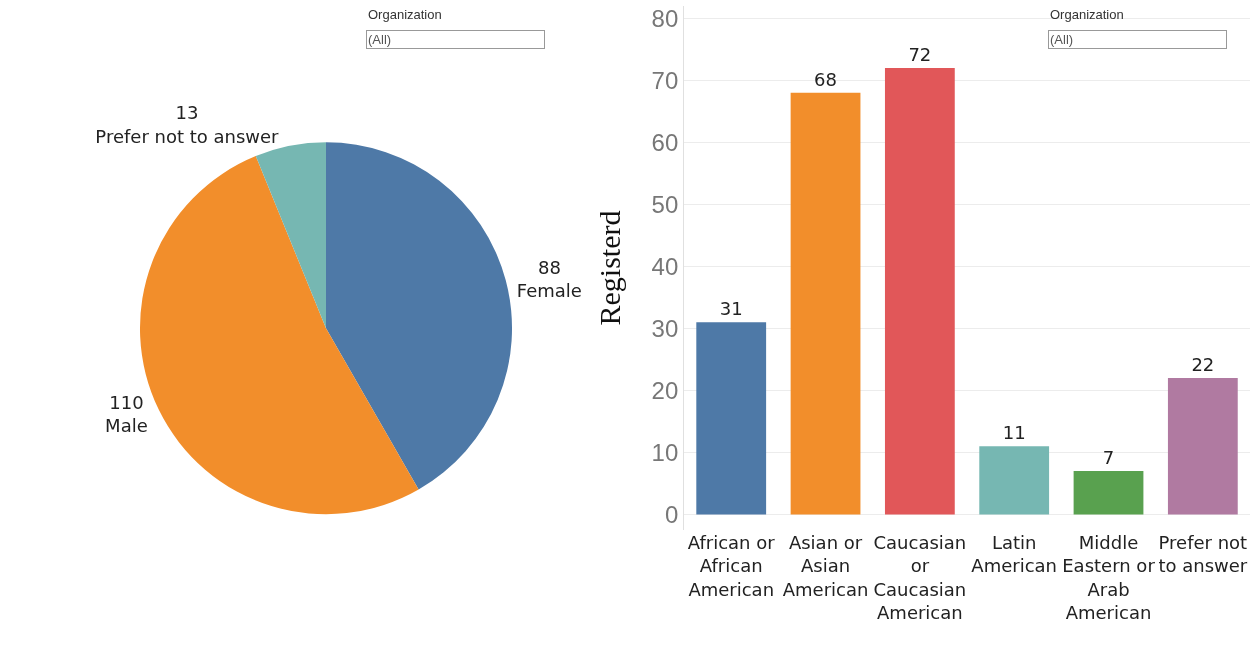 This screenshot has height=653, width=1255. What do you see at coordinates (549, 267) in the screenshot?
I see `data-label: 88` at bounding box center [549, 267].